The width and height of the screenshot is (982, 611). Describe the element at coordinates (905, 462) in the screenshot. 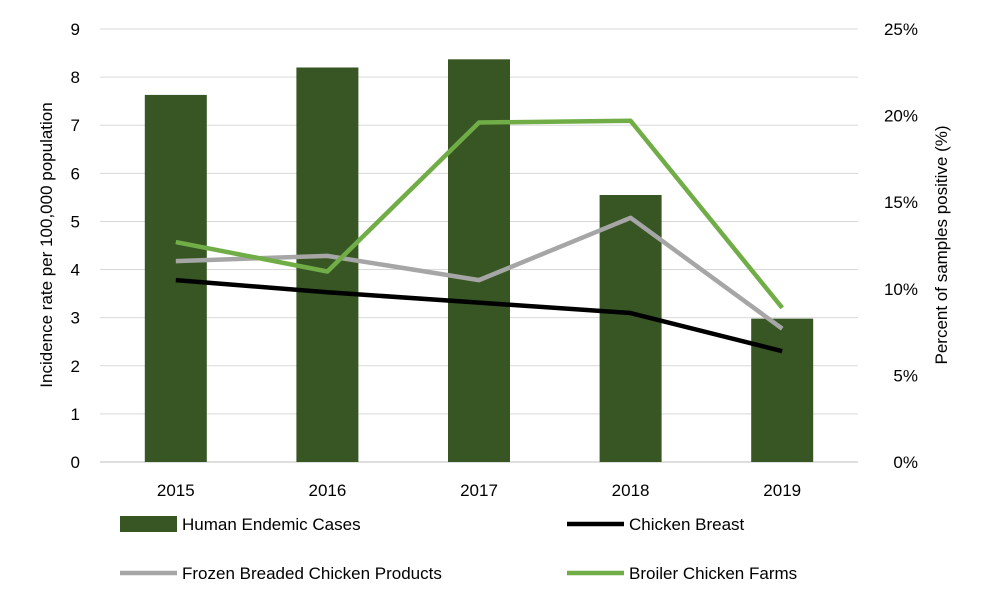

I see `y-right-tick-label: 0%` at that location.